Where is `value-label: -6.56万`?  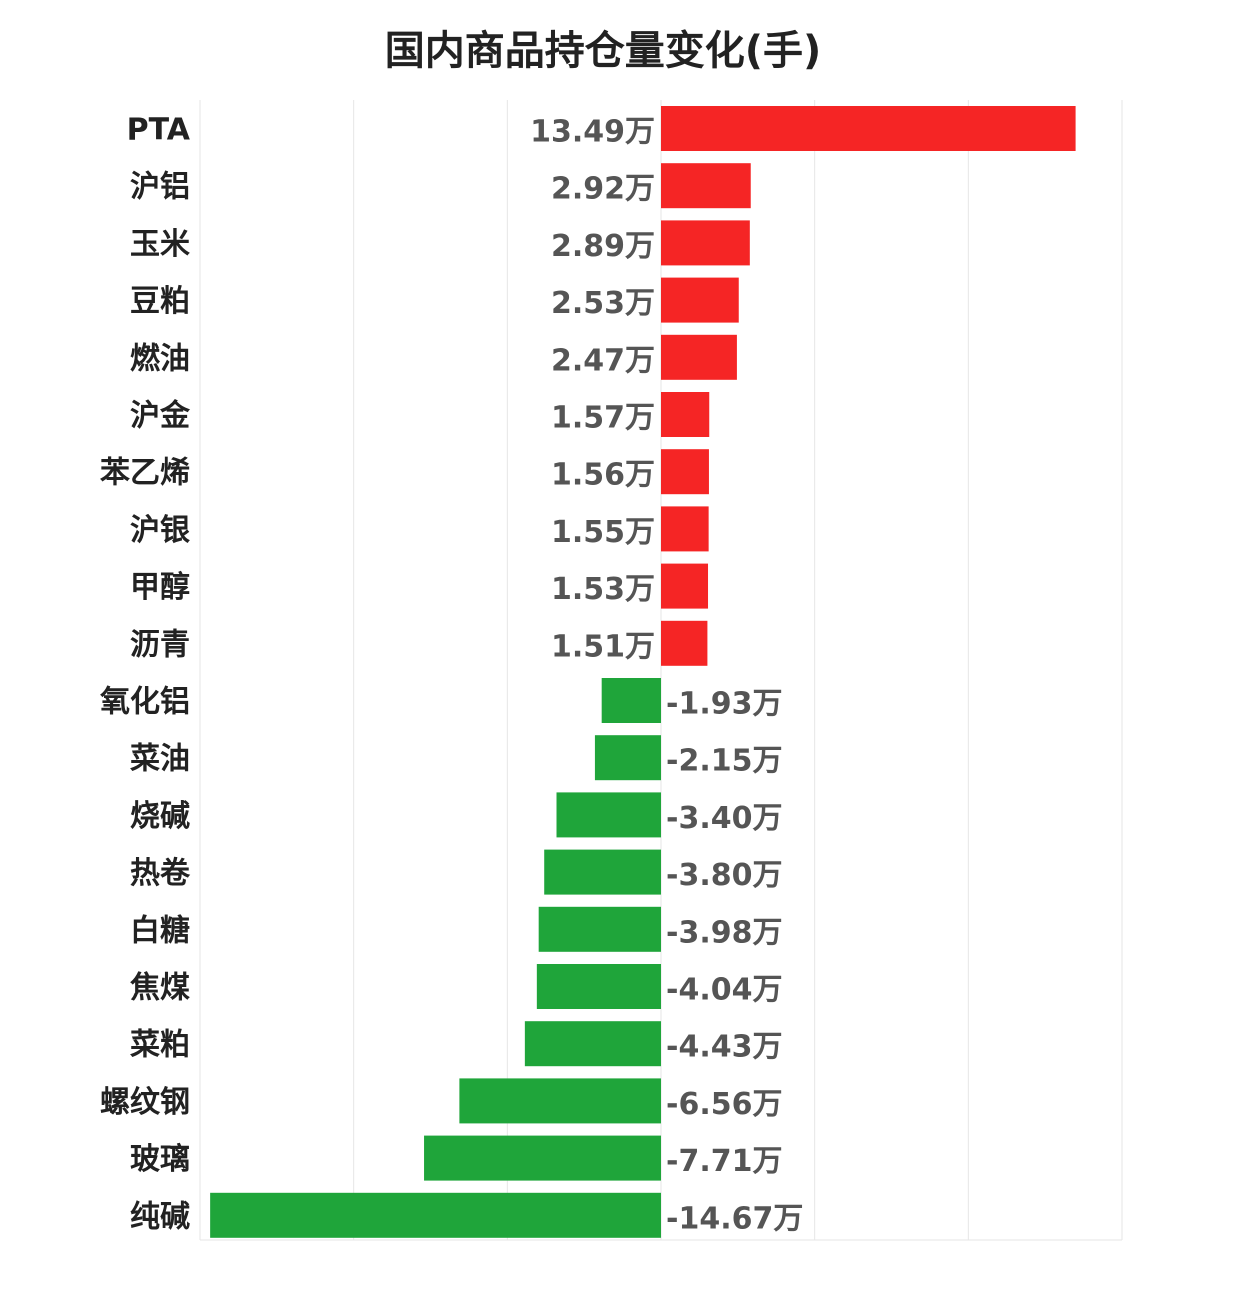 value-label: -6.56万 is located at coordinates (724, 1104).